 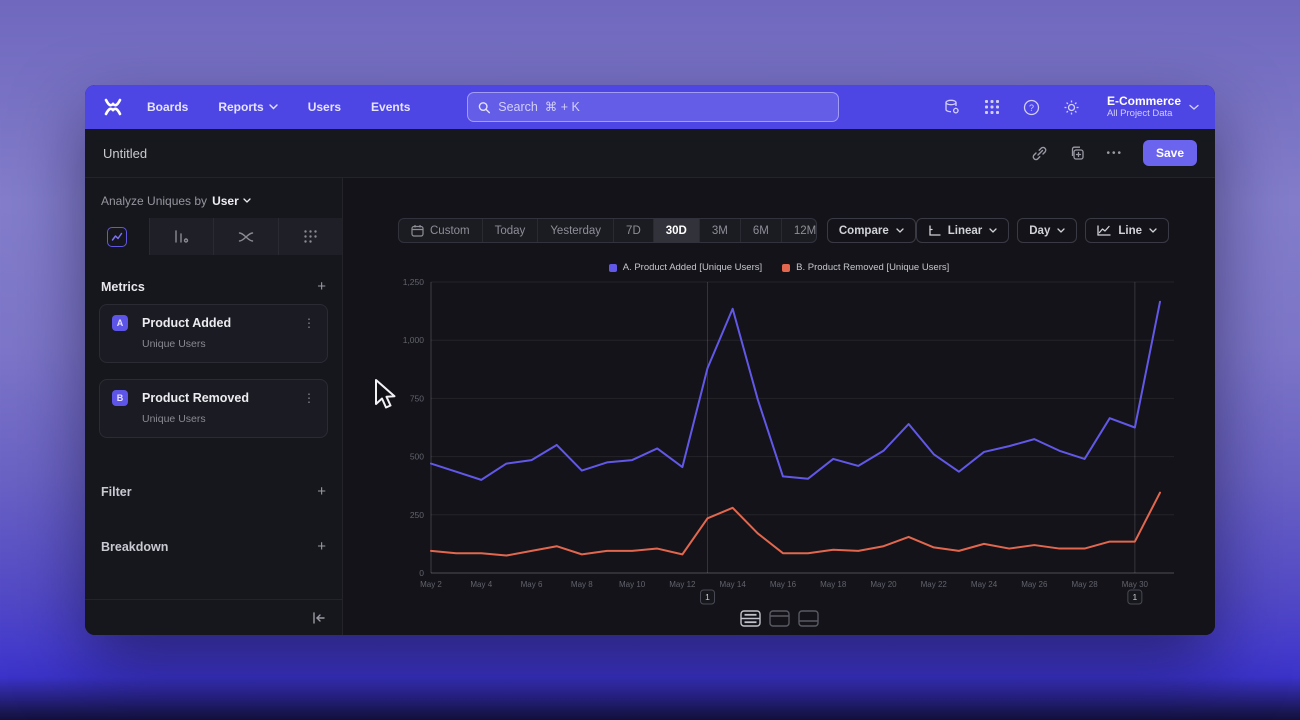 What do you see at coordinates (187, 323) in the screenshot?
I see `metric-name: Product Added` at bounding box center [187, 323].